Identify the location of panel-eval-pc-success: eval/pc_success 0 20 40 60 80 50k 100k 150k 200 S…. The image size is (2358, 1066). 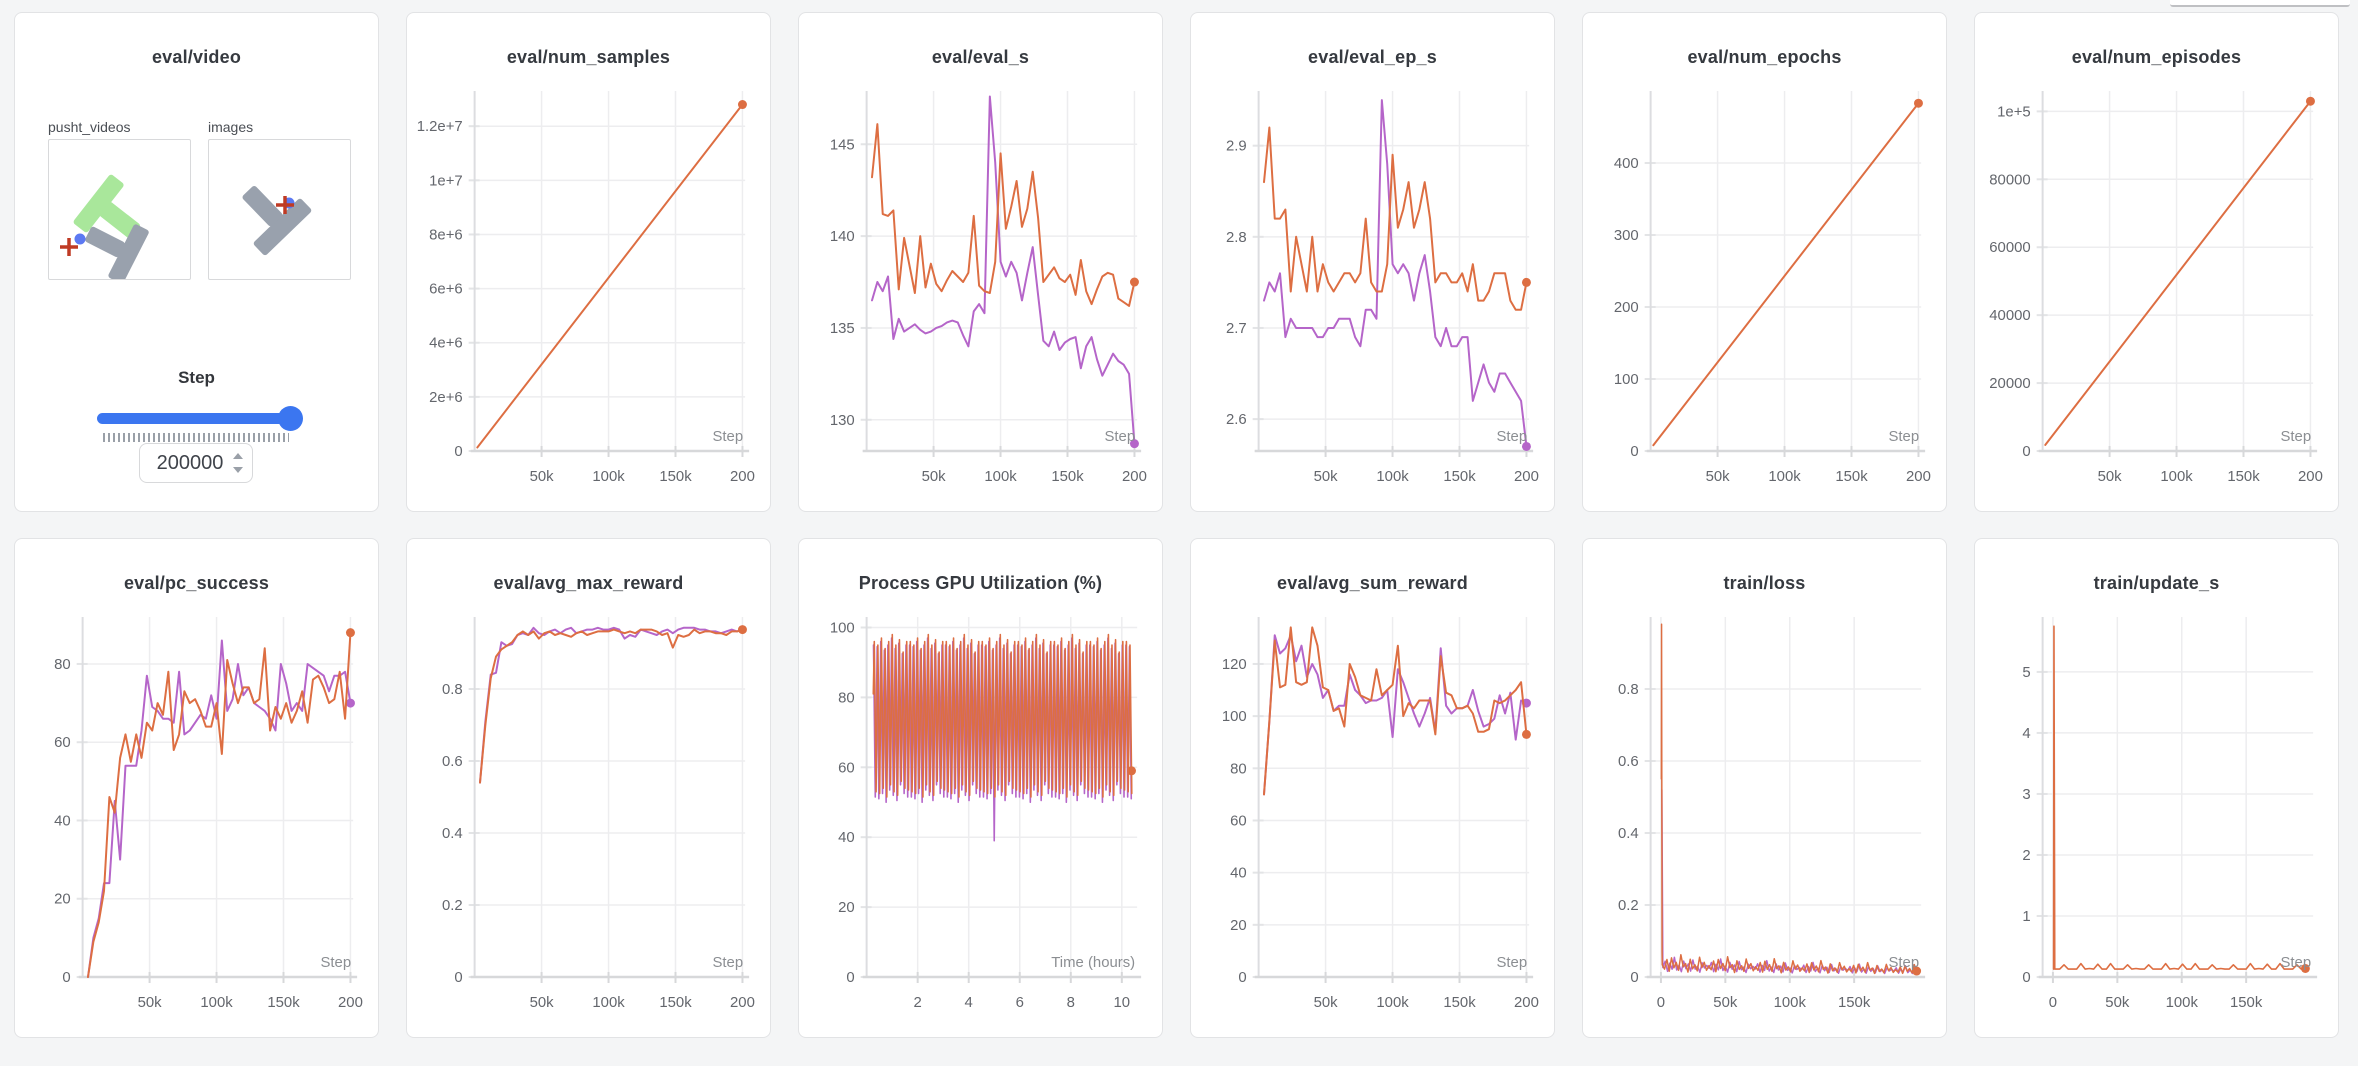
(196, 788).